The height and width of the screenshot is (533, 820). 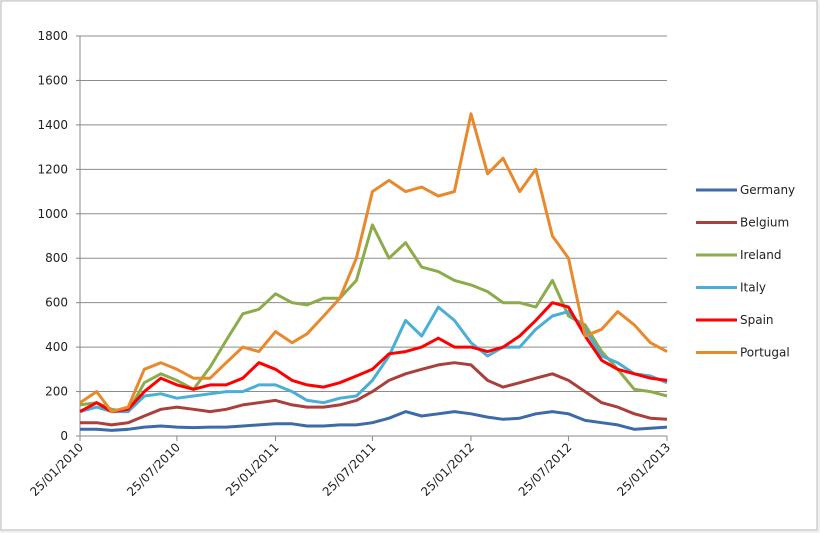 What do you see at coordinates (52, 36) in the screenshot?
I see `y-tick-label: 1800` at bounding box center [52, 36].